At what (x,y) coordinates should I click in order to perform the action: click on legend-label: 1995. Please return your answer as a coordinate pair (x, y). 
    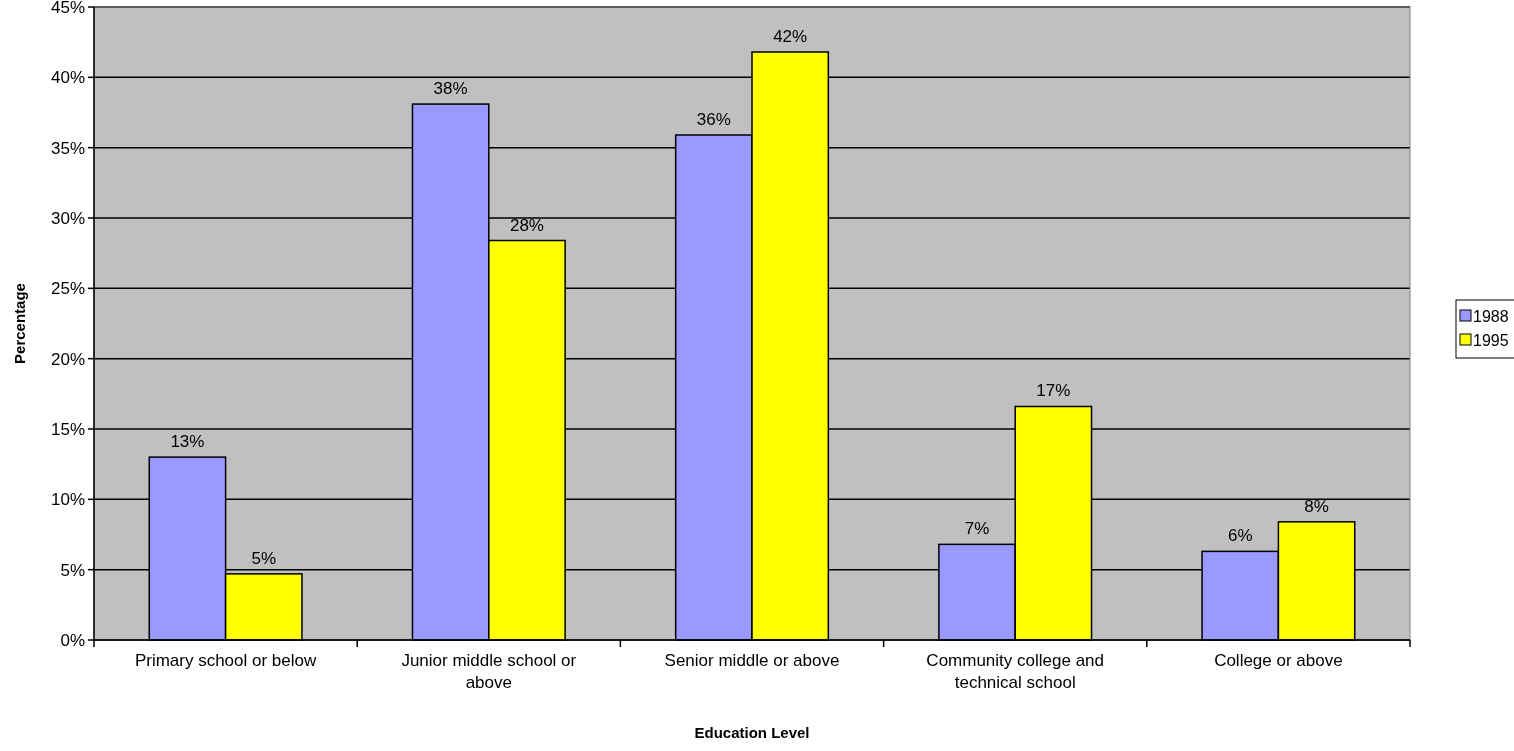
    Looking at the image, I should click on (1491, 340).